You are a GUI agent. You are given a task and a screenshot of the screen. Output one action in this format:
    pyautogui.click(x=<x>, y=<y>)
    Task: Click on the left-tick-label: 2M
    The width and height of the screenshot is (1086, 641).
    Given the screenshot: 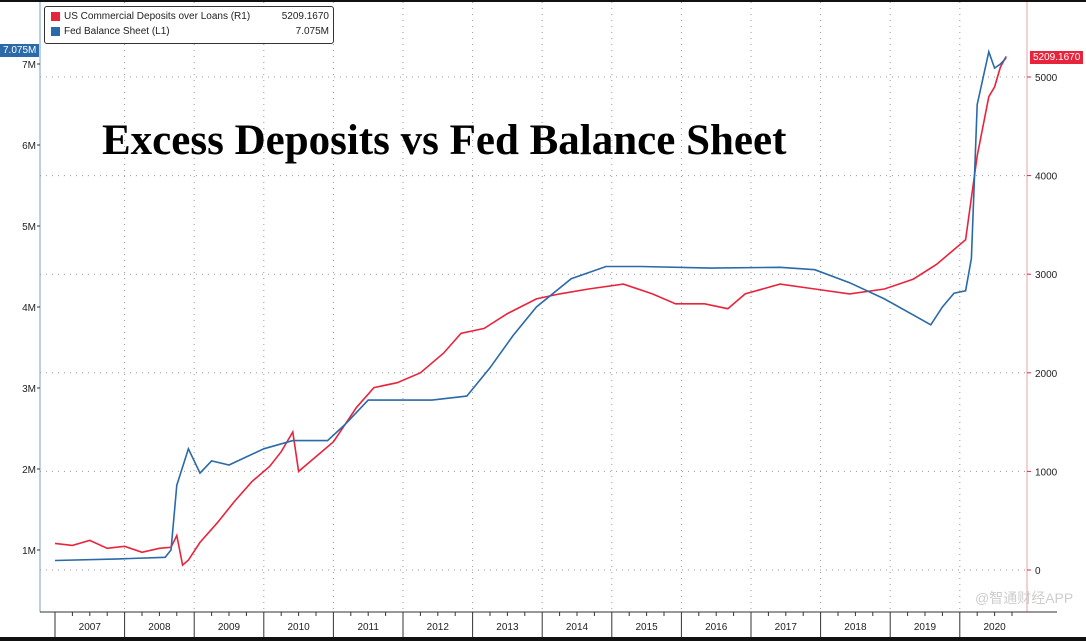 What is the action you would take?
    pyautogui.click(x=29, y=470)
    